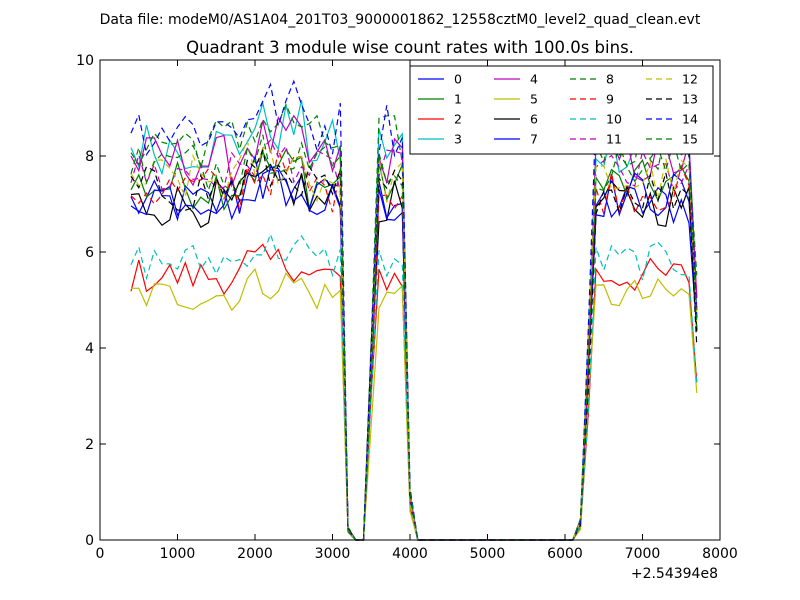 This screenshot has width=800, height=600. Describe the element at coordinates (89, 349) in the screenshot. I see `y-tick-label: 4` at that location.